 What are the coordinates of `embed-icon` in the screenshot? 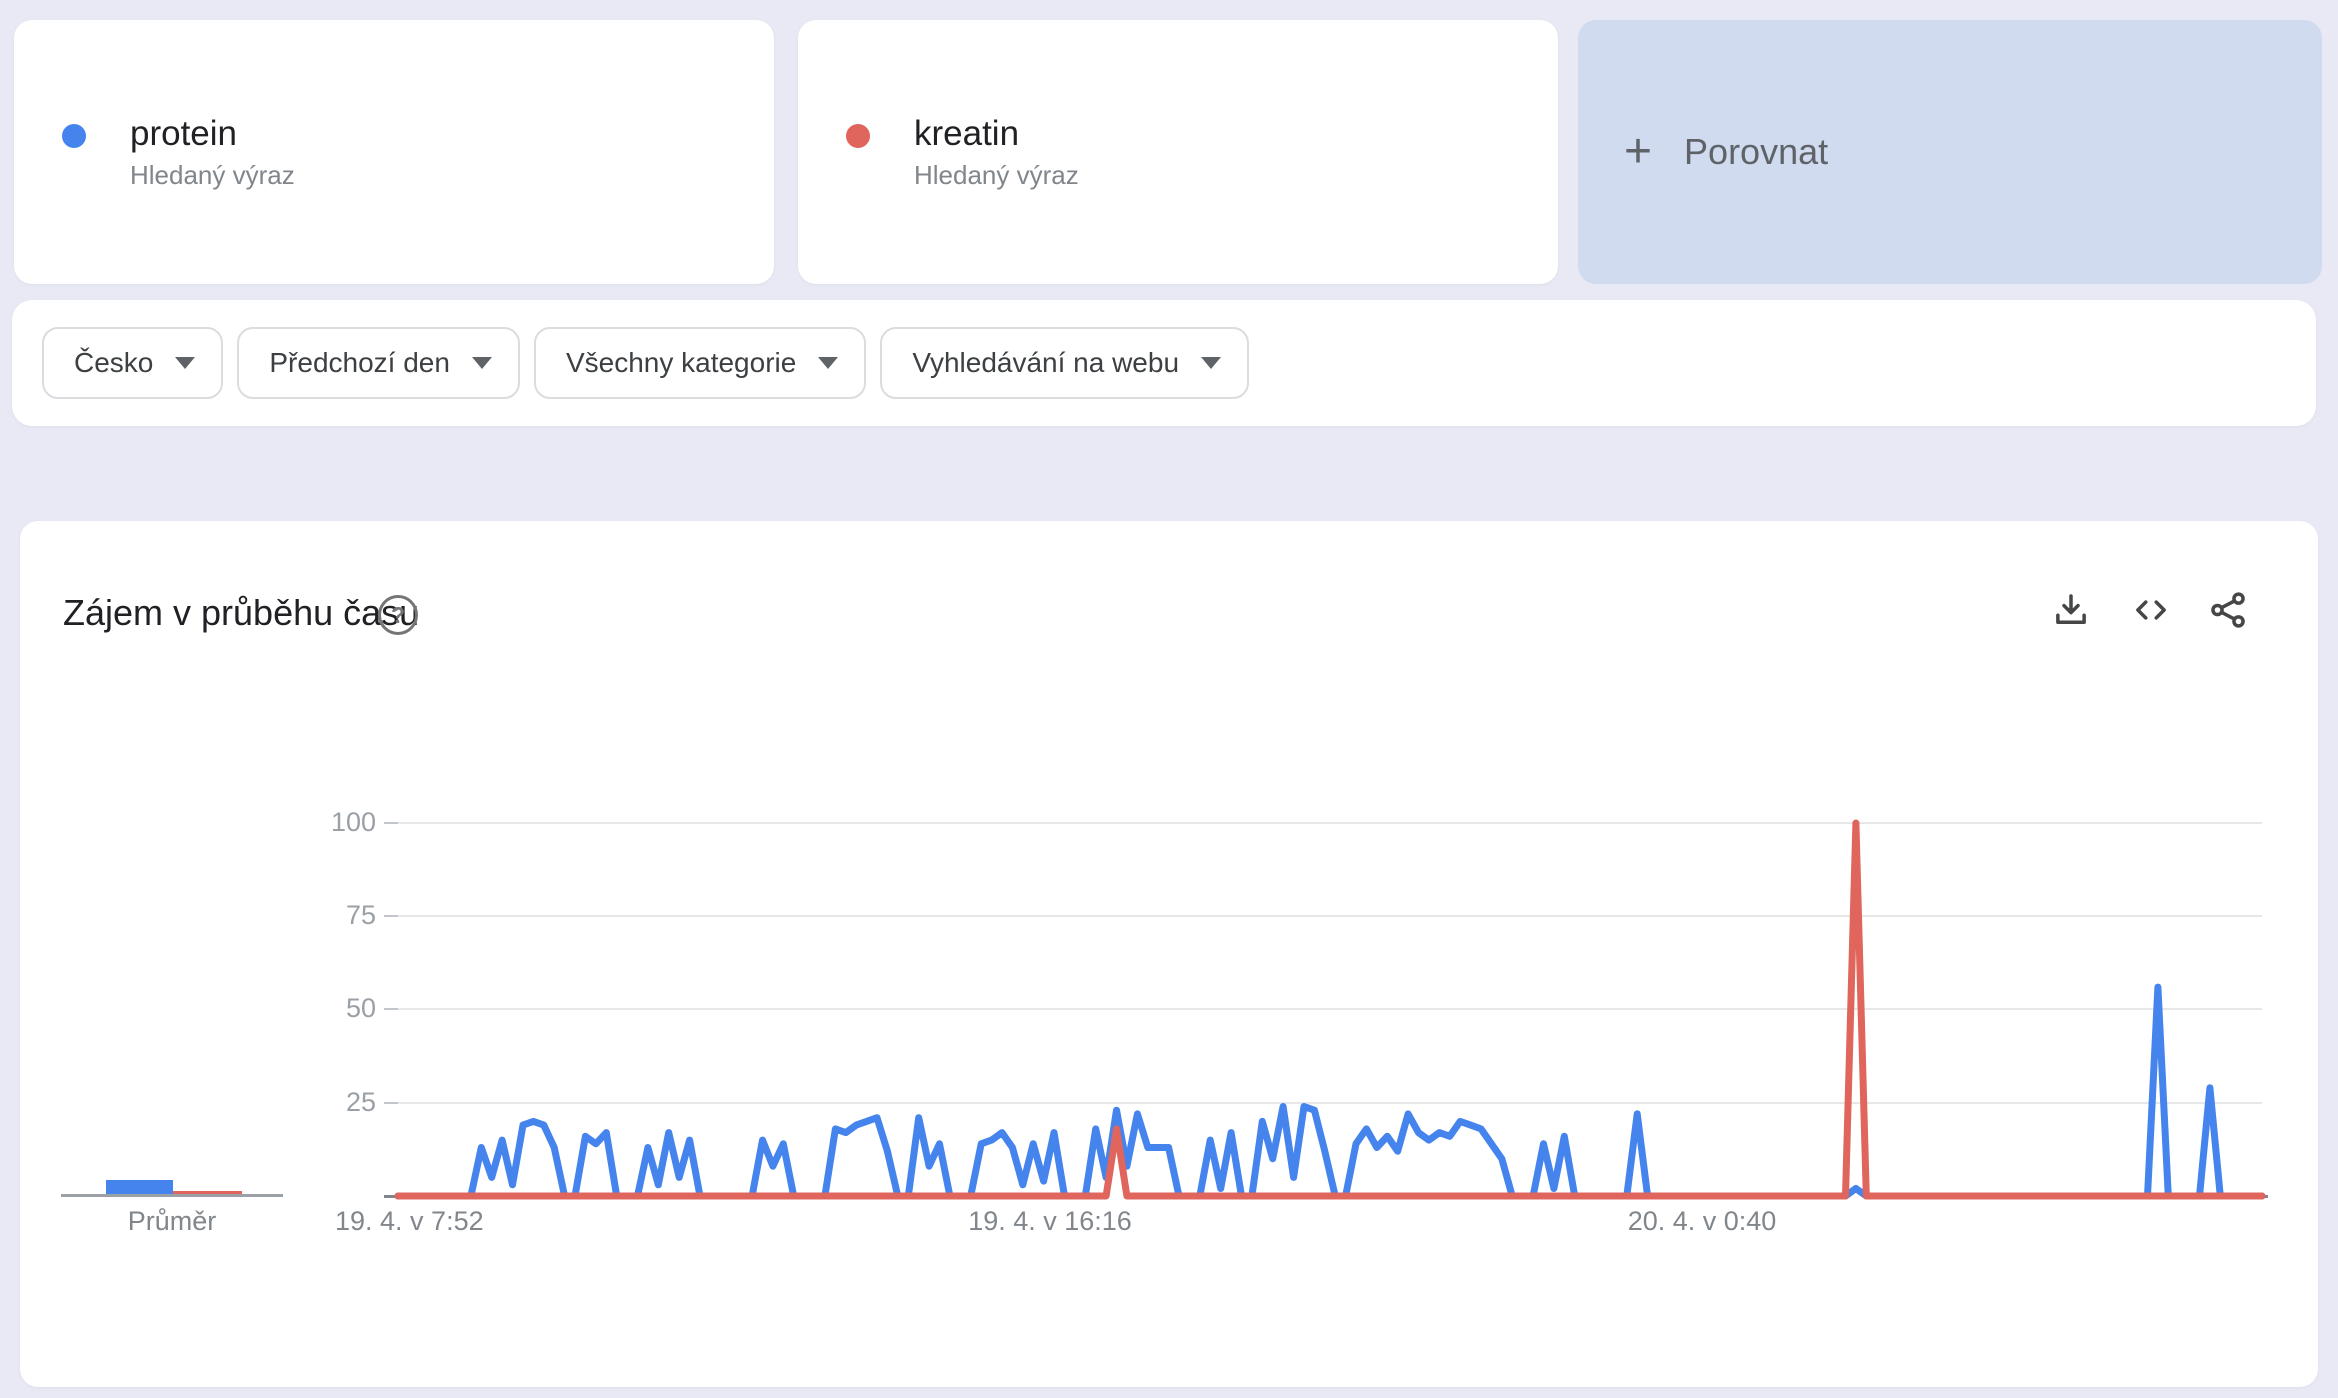 It's located at (2151, 610).